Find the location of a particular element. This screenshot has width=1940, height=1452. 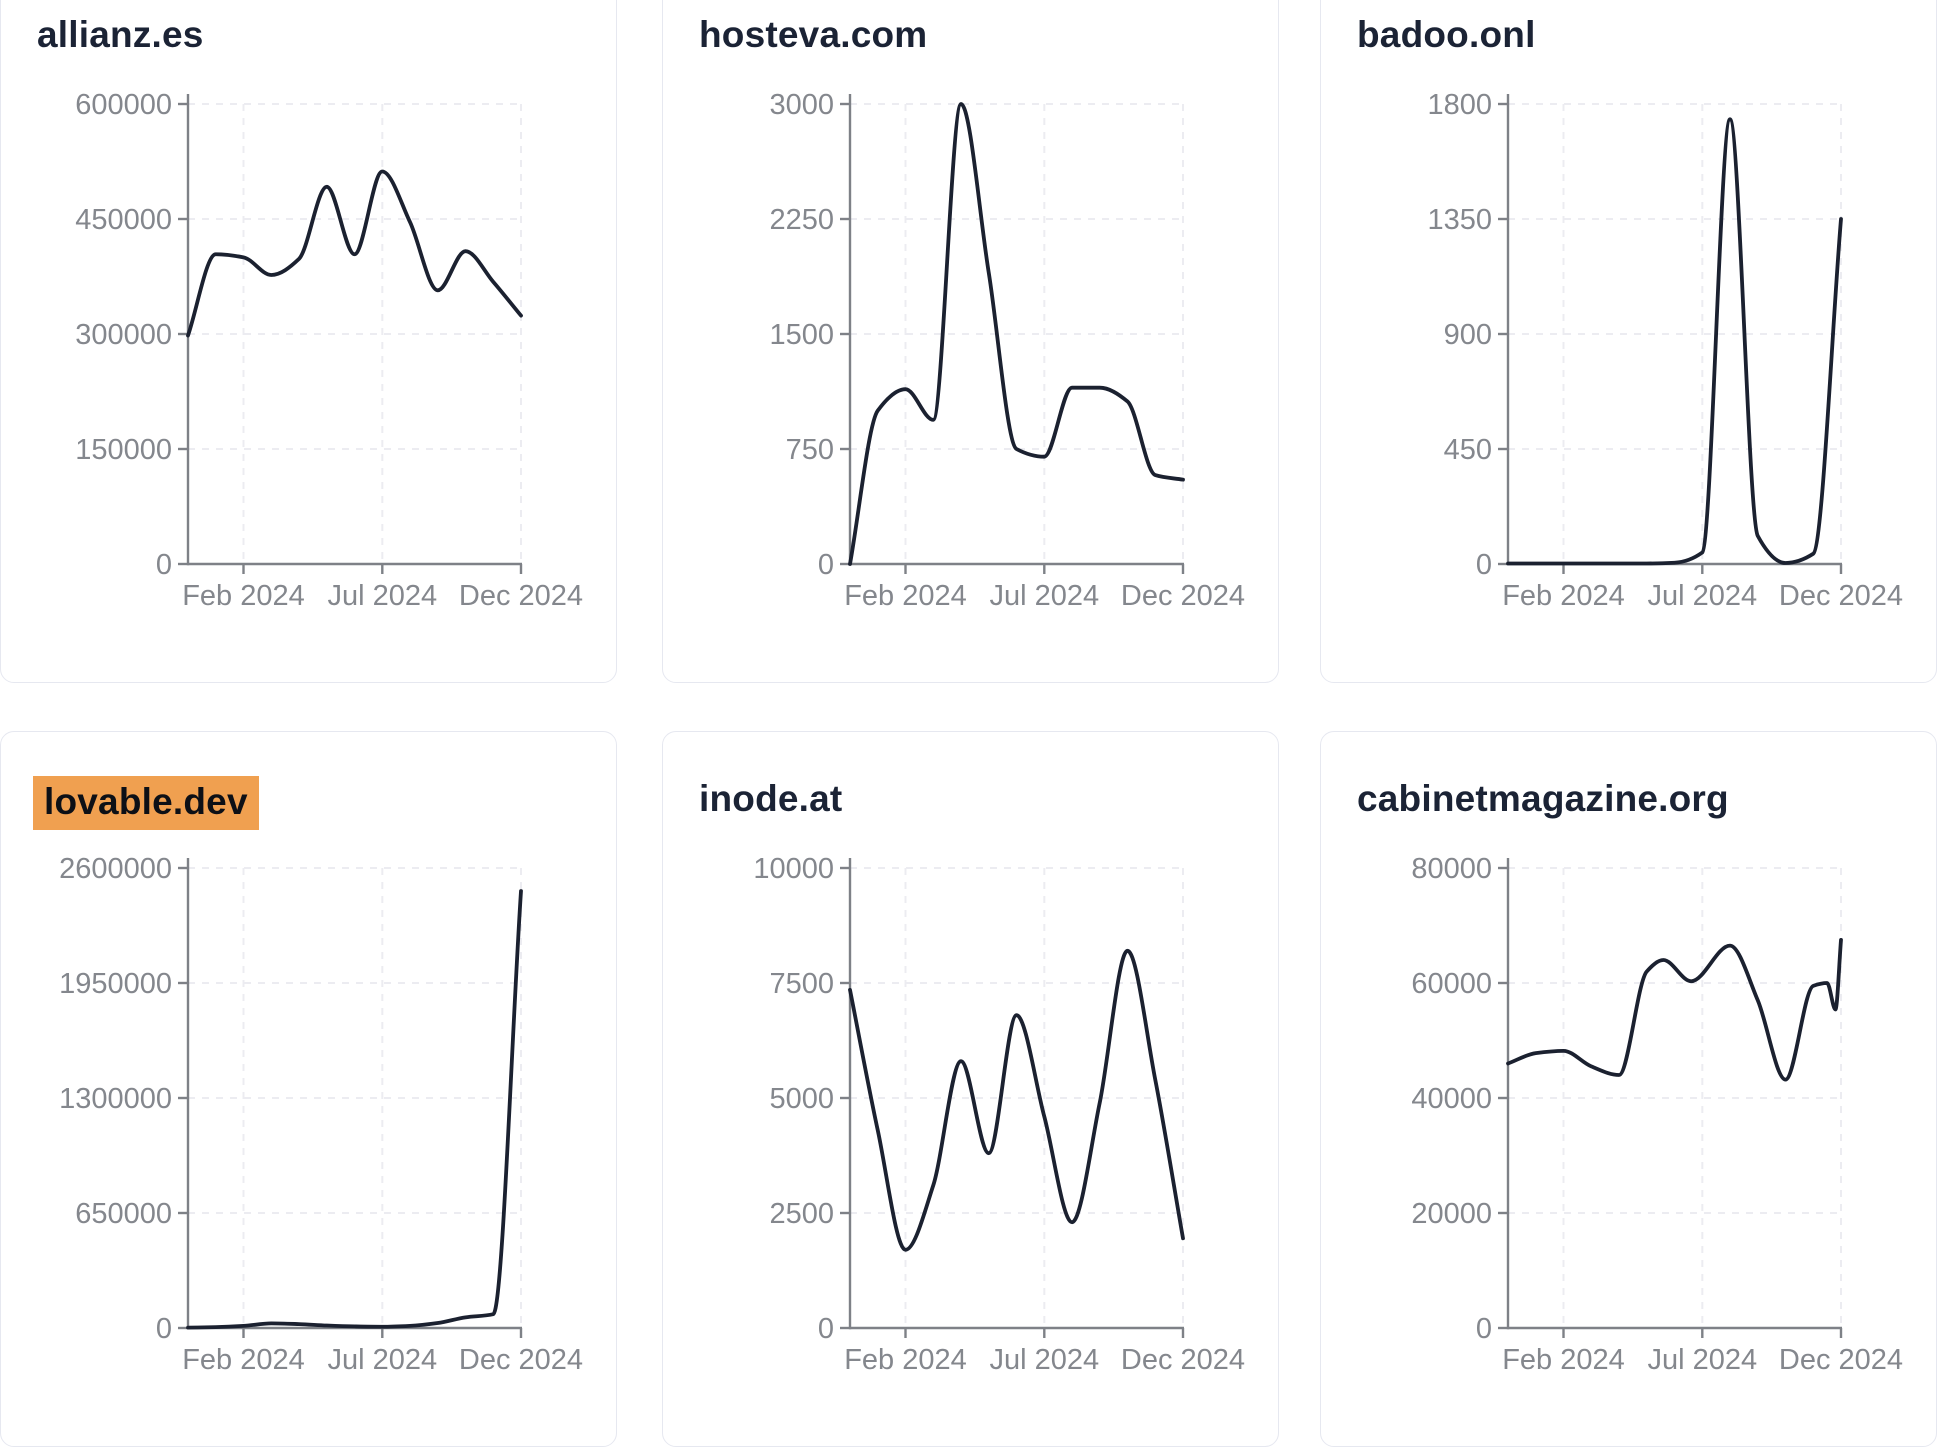

y-tick-label: 7500 is located at coordinates (801, 984).